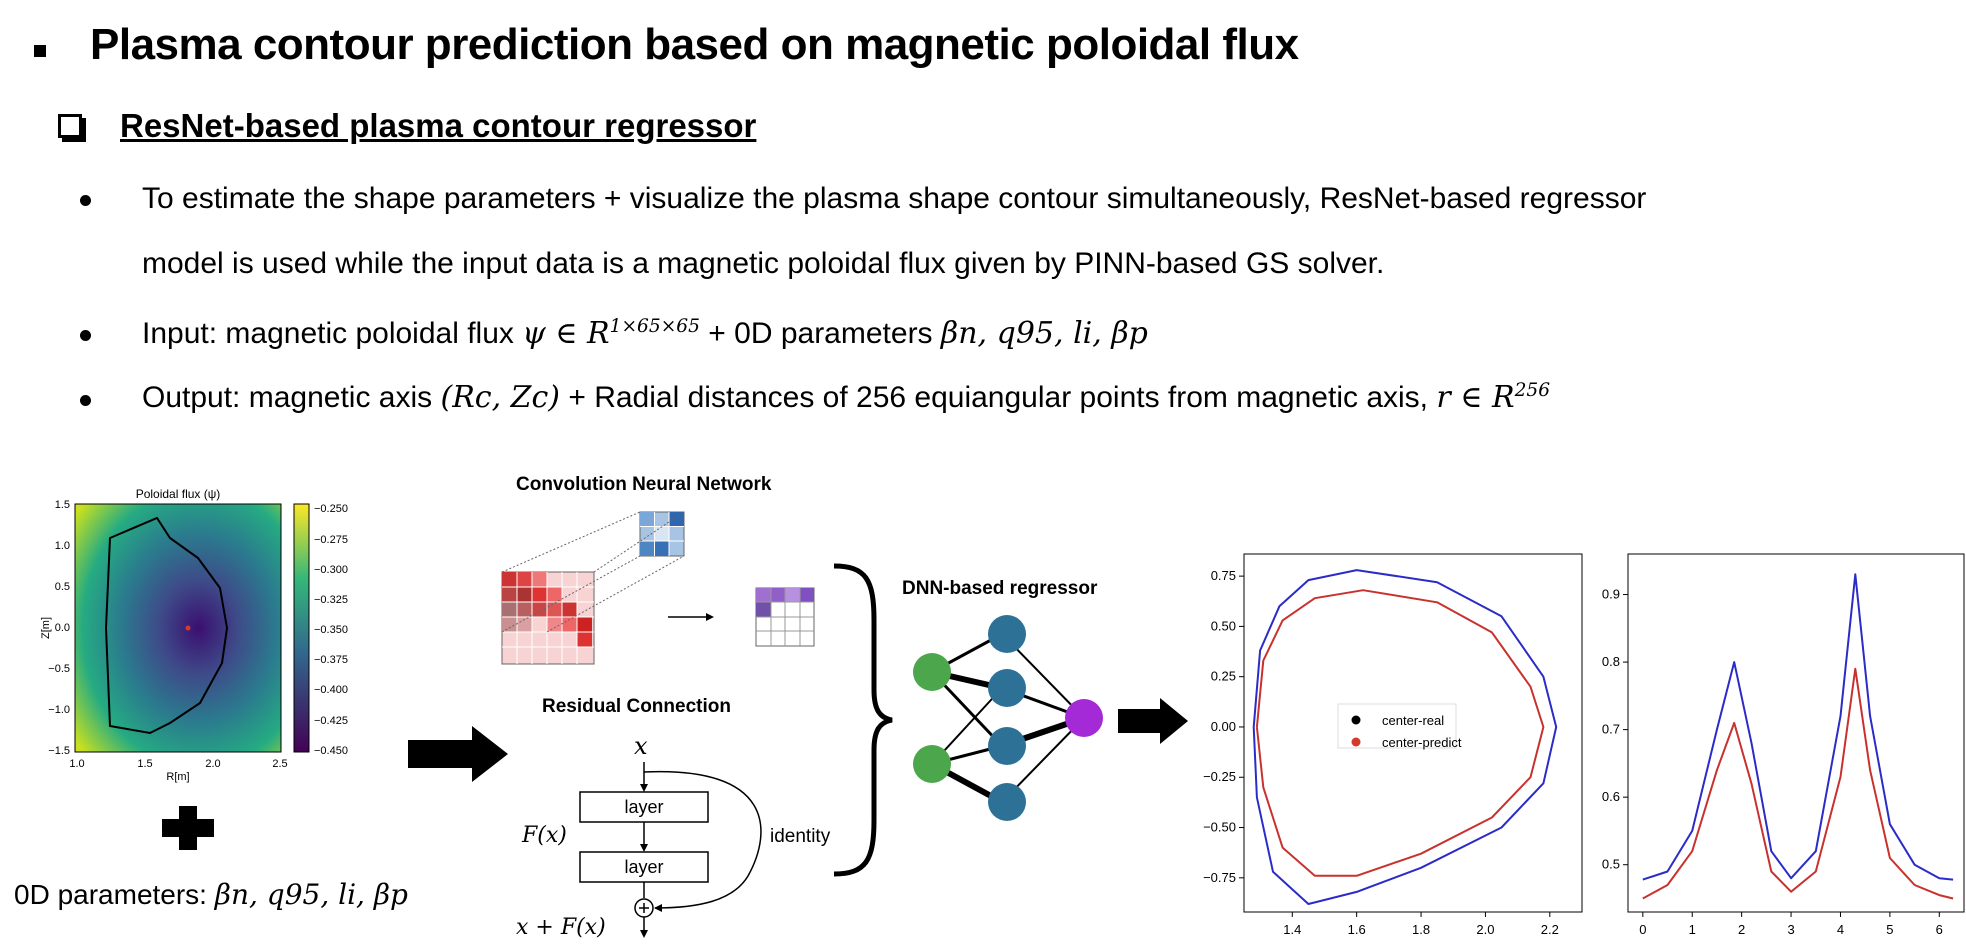  What do you see at coordinates (331, 600) in the screenshot?
I see `cbar-tick-3: −0.325` at bounding box center [331, 600].